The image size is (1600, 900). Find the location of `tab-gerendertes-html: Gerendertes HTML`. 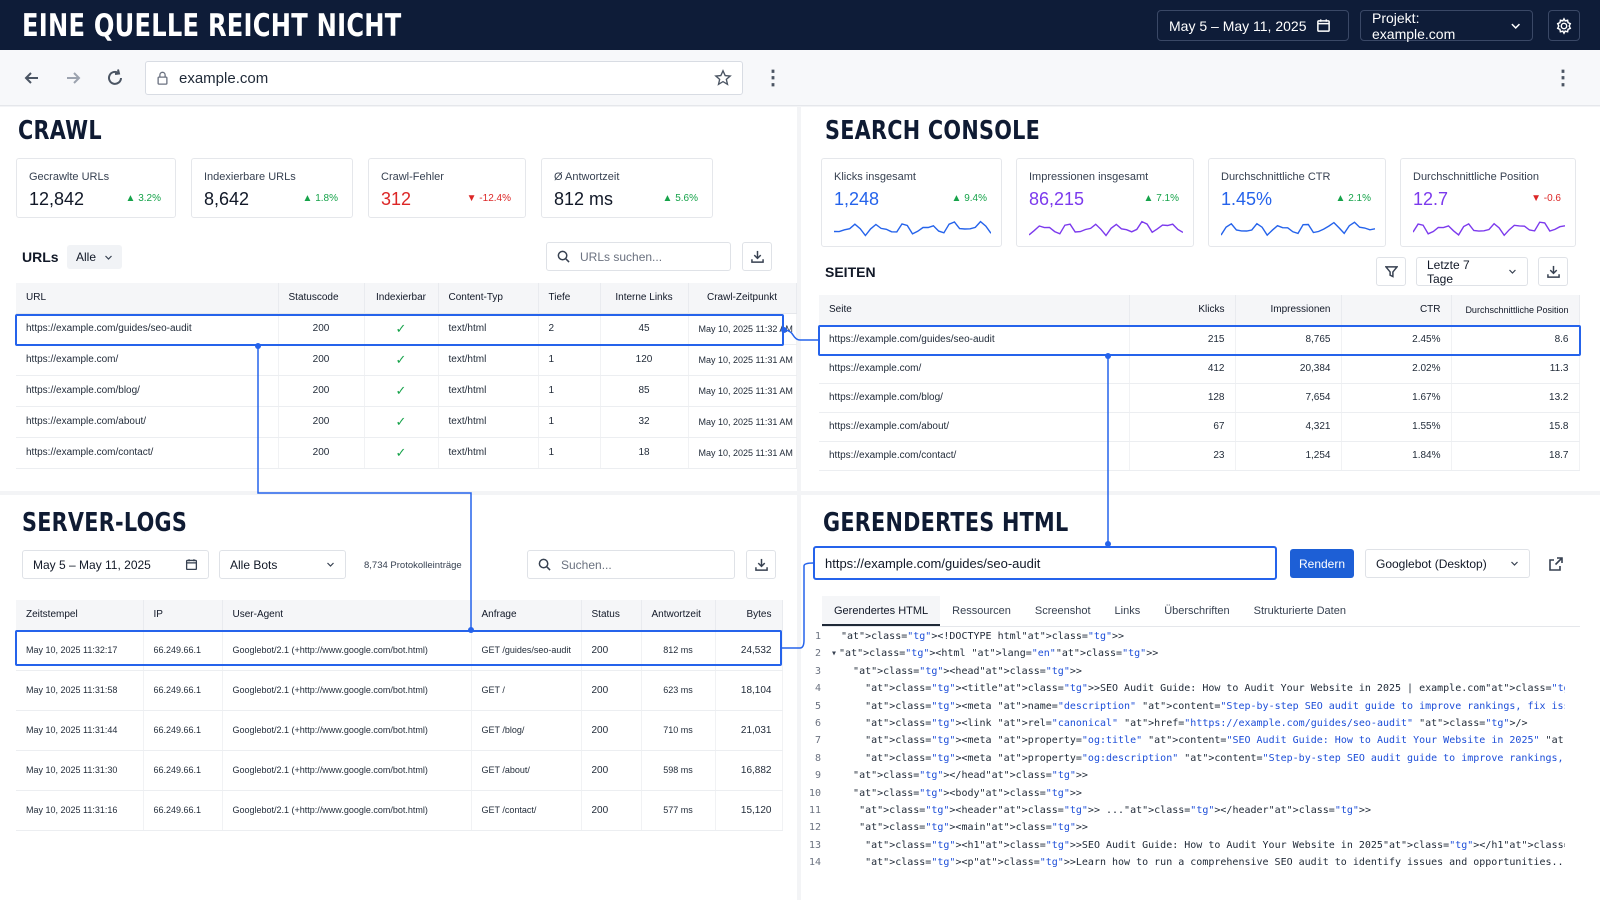

tab-gerendertes-html: Gerendertes HTML is located at coordinates (881, 611).